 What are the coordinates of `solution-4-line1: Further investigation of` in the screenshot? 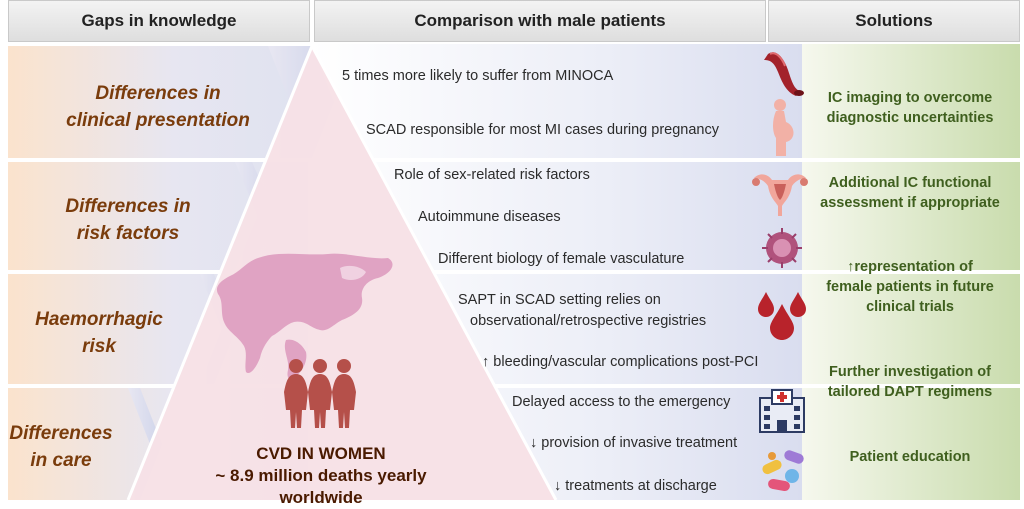 It's located at (910, 372).